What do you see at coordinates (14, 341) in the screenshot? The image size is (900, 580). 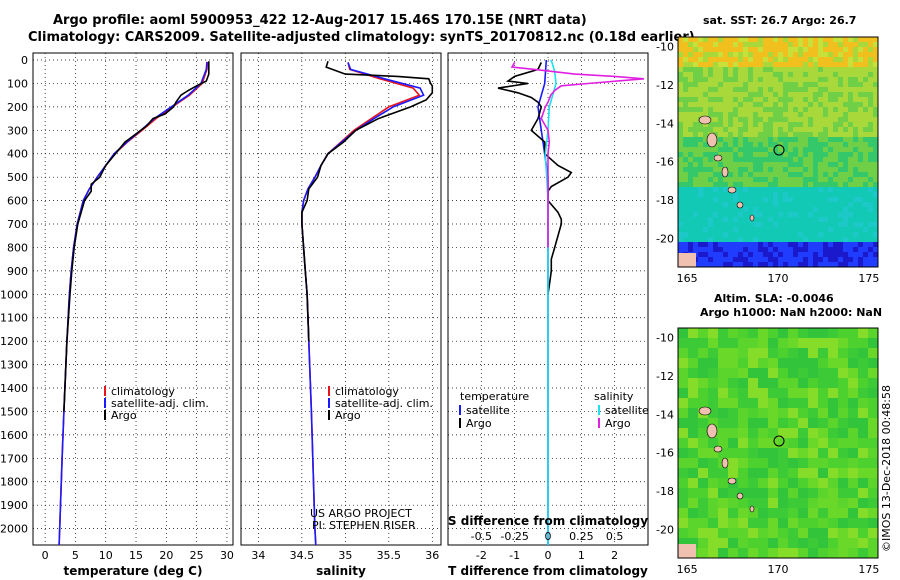 I see `depth-tick-label: 1200` at bounding box center [14, 341].